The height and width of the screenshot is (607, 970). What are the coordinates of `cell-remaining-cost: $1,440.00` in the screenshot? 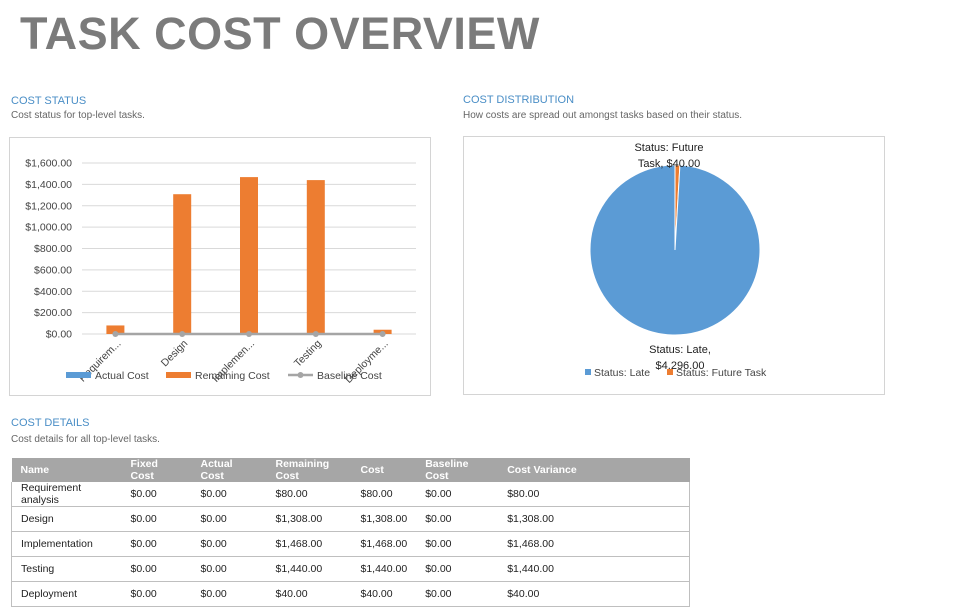 It's located at (309, 569).